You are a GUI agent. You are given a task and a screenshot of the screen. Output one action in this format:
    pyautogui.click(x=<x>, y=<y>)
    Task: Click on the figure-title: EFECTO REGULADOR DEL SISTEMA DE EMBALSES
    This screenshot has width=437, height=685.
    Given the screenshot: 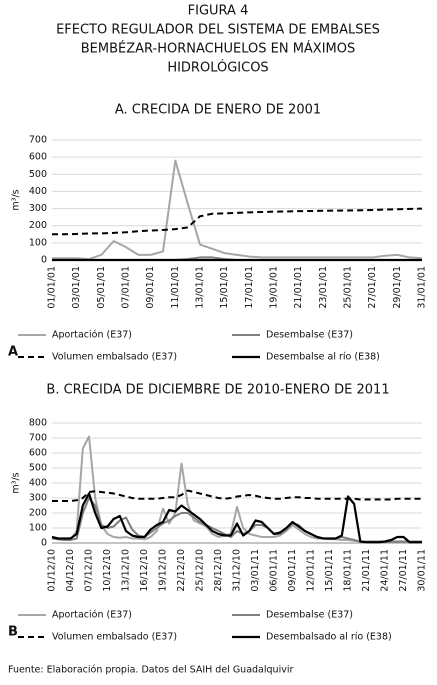 What is the action you would take?
    pyautogui.click(x=218, y=30)
    